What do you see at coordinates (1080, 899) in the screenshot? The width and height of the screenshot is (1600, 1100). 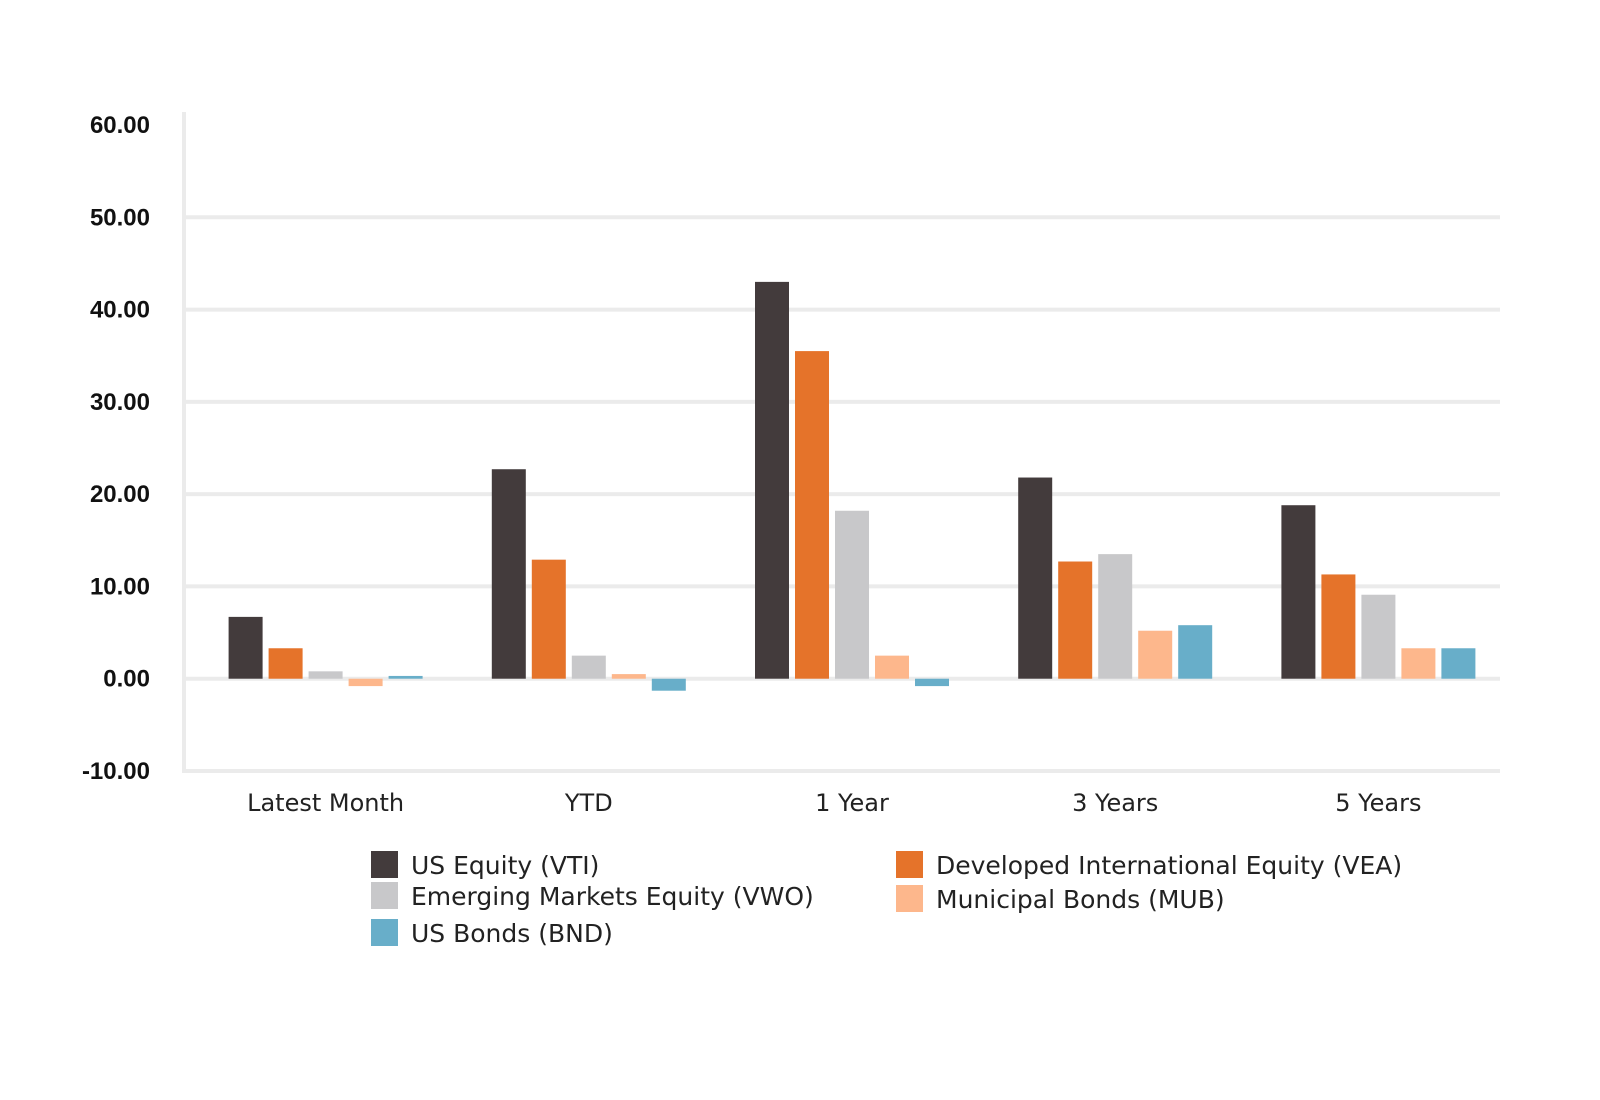 I see `legend-label: Municipal Bonds (MUB)` at bounding box center [1080, 899].